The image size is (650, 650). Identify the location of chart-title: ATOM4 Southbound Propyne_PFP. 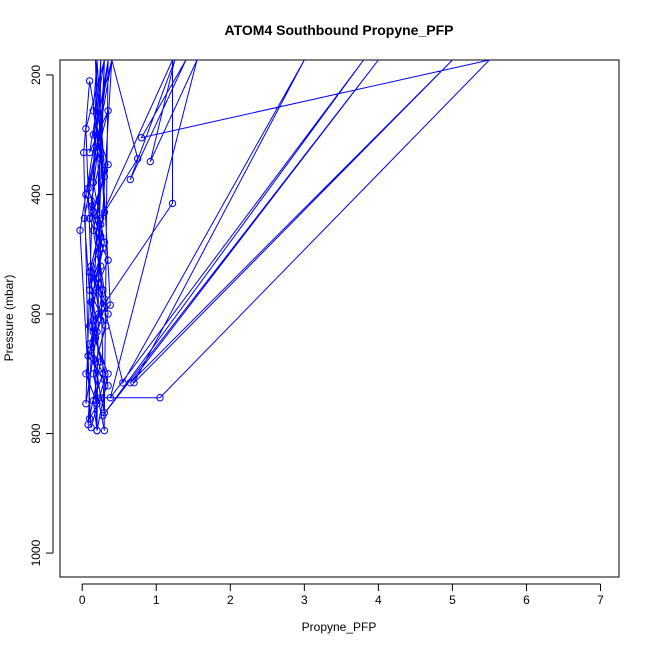
(339, 30).